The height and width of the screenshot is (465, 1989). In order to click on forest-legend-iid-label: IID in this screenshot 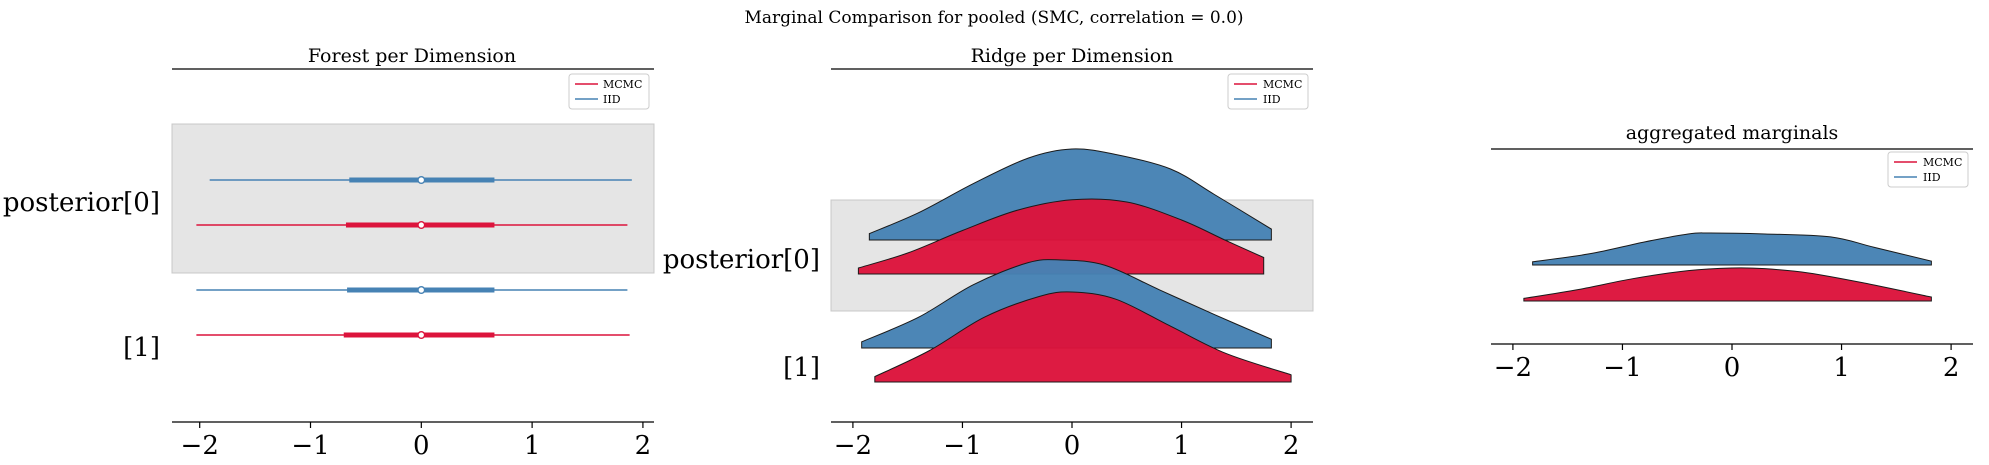, I will do `click(612, 99)`.